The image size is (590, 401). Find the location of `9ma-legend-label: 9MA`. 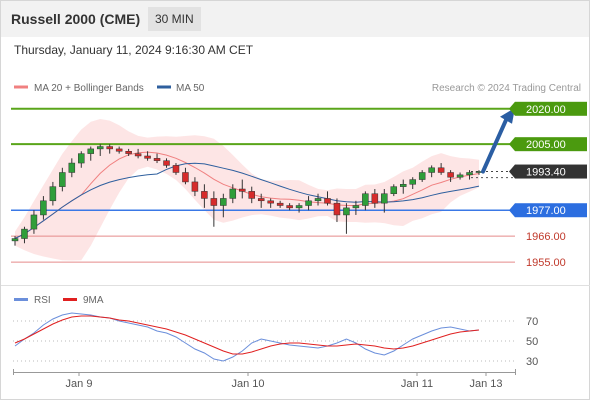

9ma-legend-label: 9MA is located at coordinates (93, 300).